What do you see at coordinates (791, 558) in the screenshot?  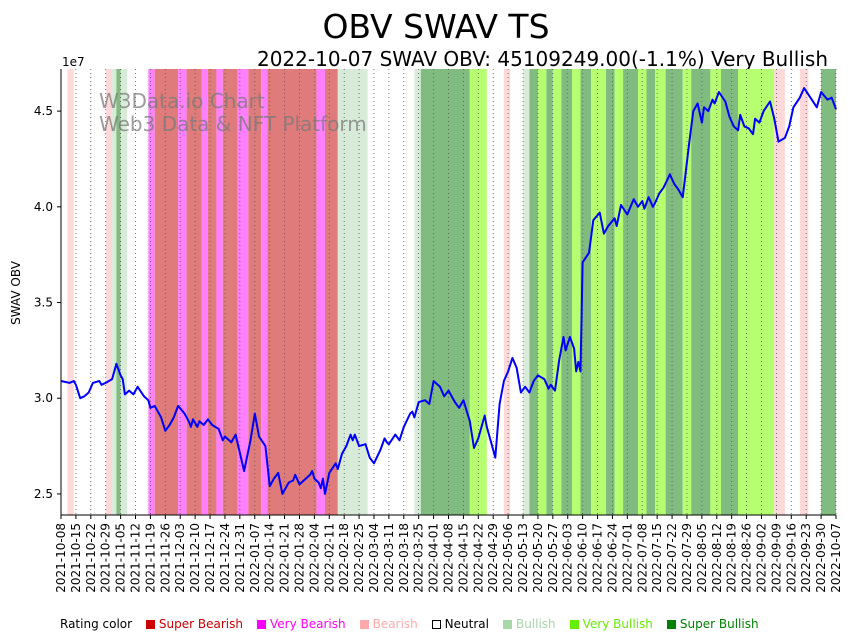 I see `x-tick-label: 2022-09-16` at bounding box center [791, 558].